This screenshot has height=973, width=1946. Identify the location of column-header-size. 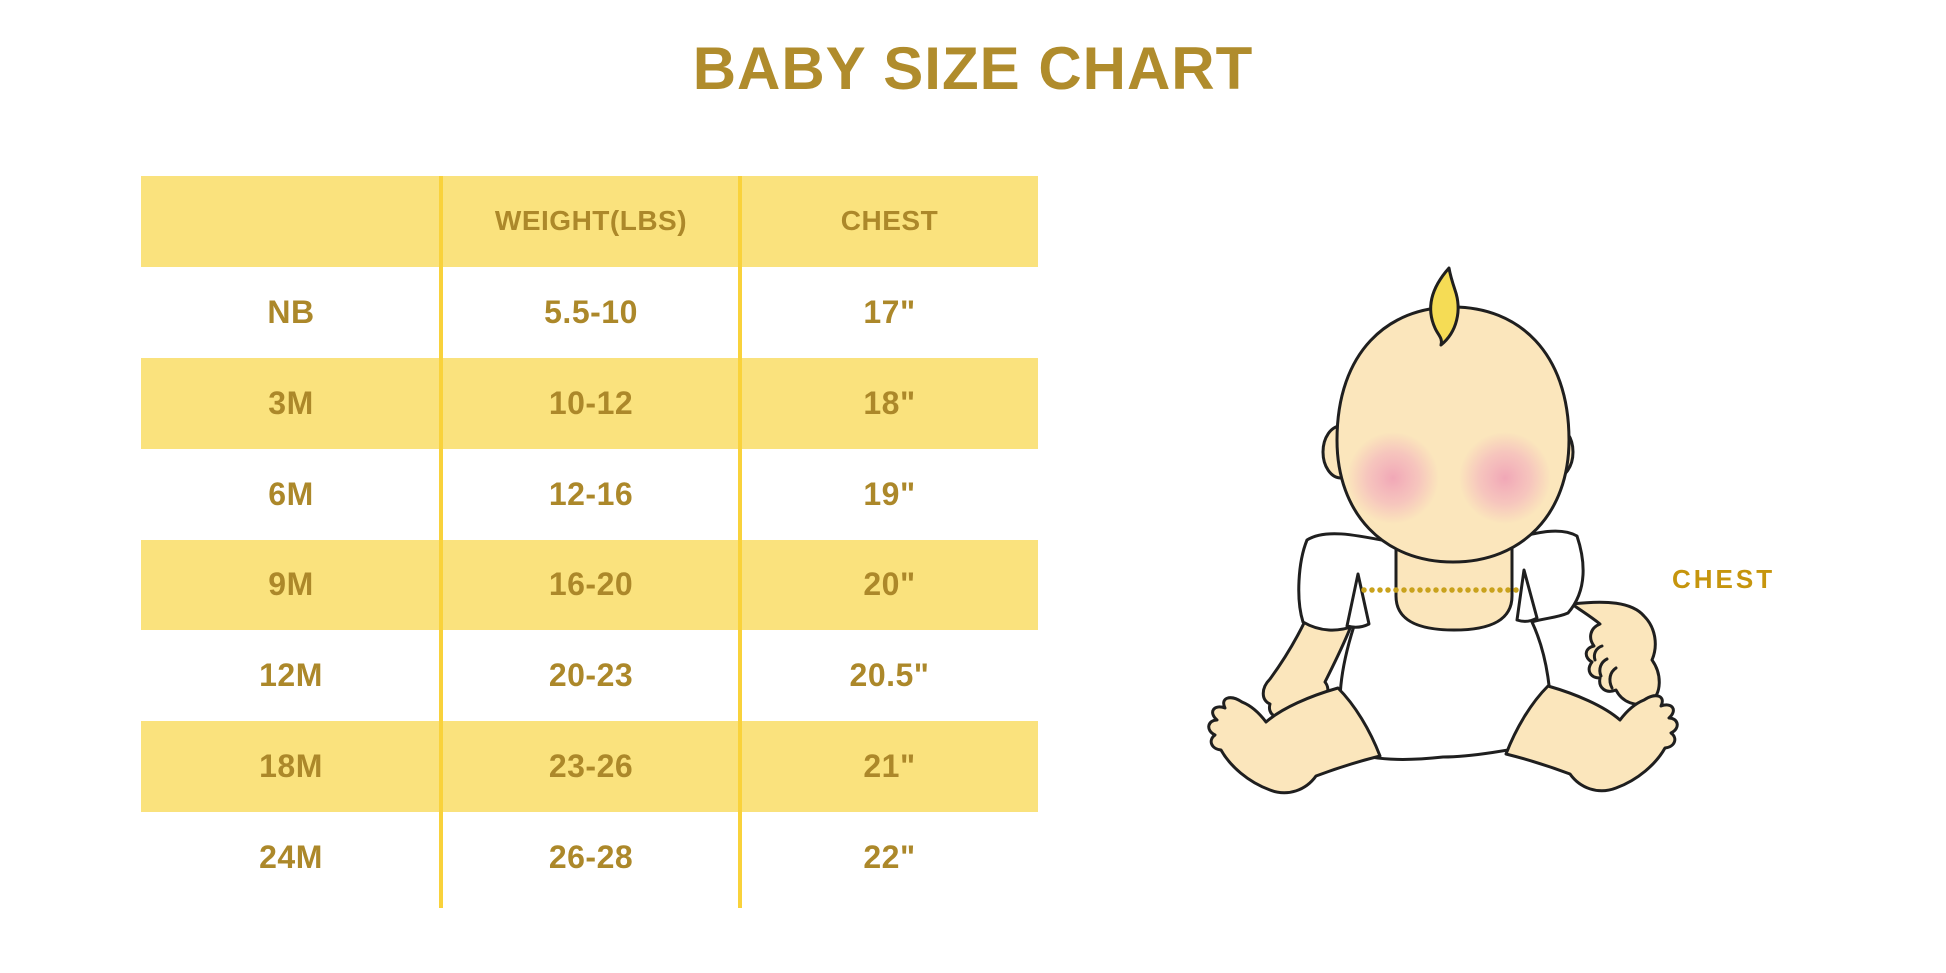
(291, 221).